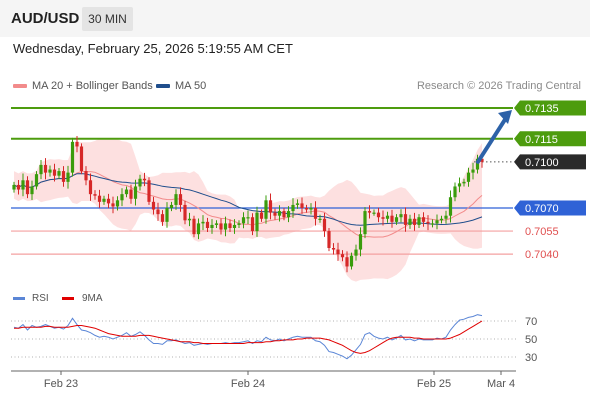  What do you see at coordinates (191, 86) in the screenshot?
I see `ma50-legend-label: MA 50` at bounding box center [191, 86].